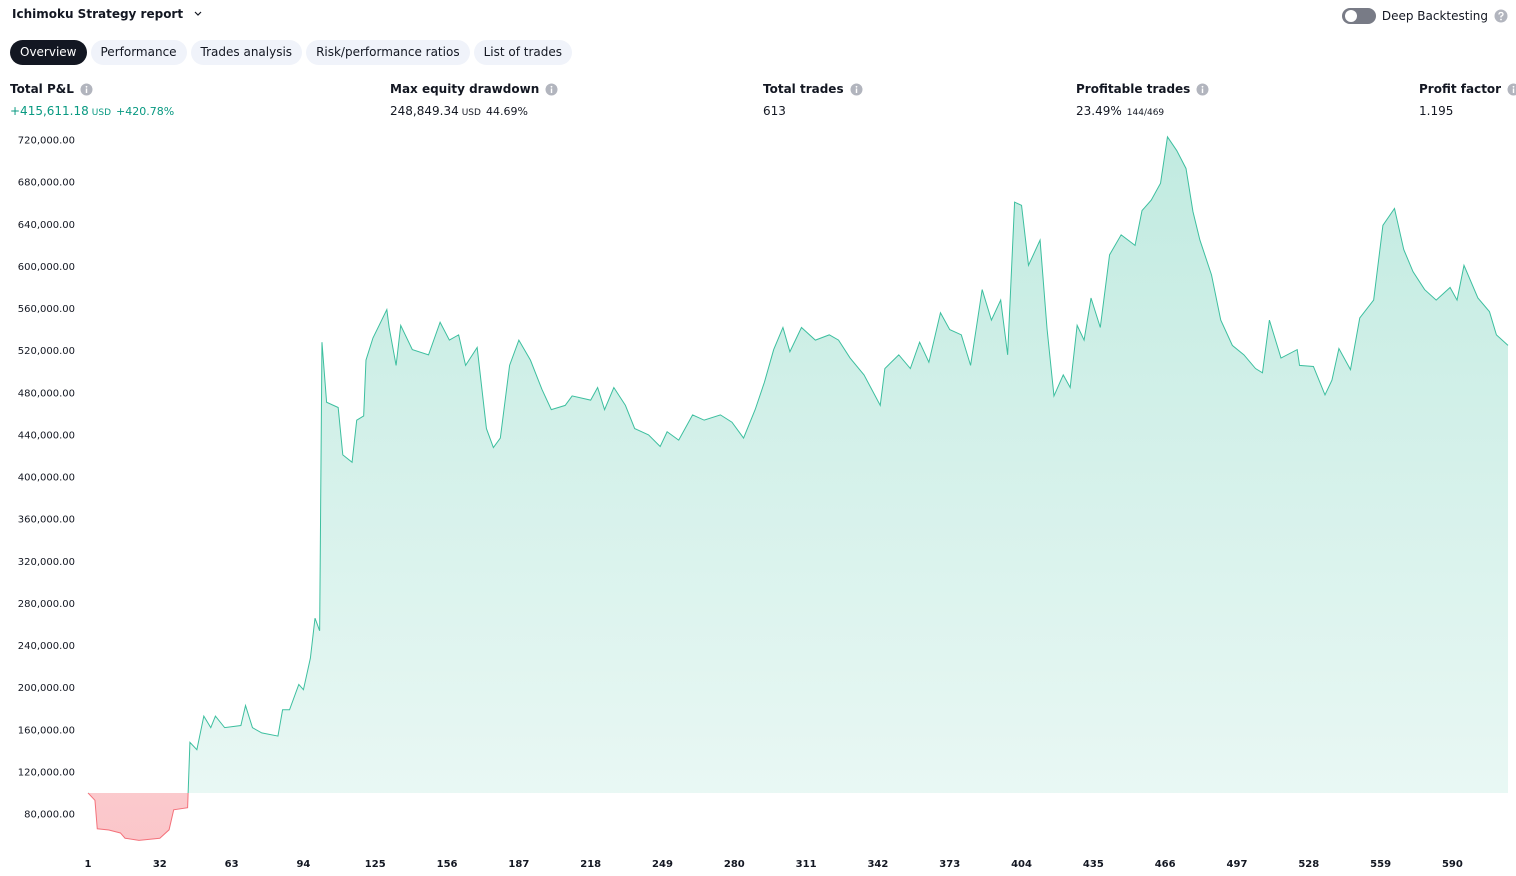  What do you see at coordinates (1093, 864) in the screenshot?
I see `x-tick-label: 435` at bounding box center [1093, 864].